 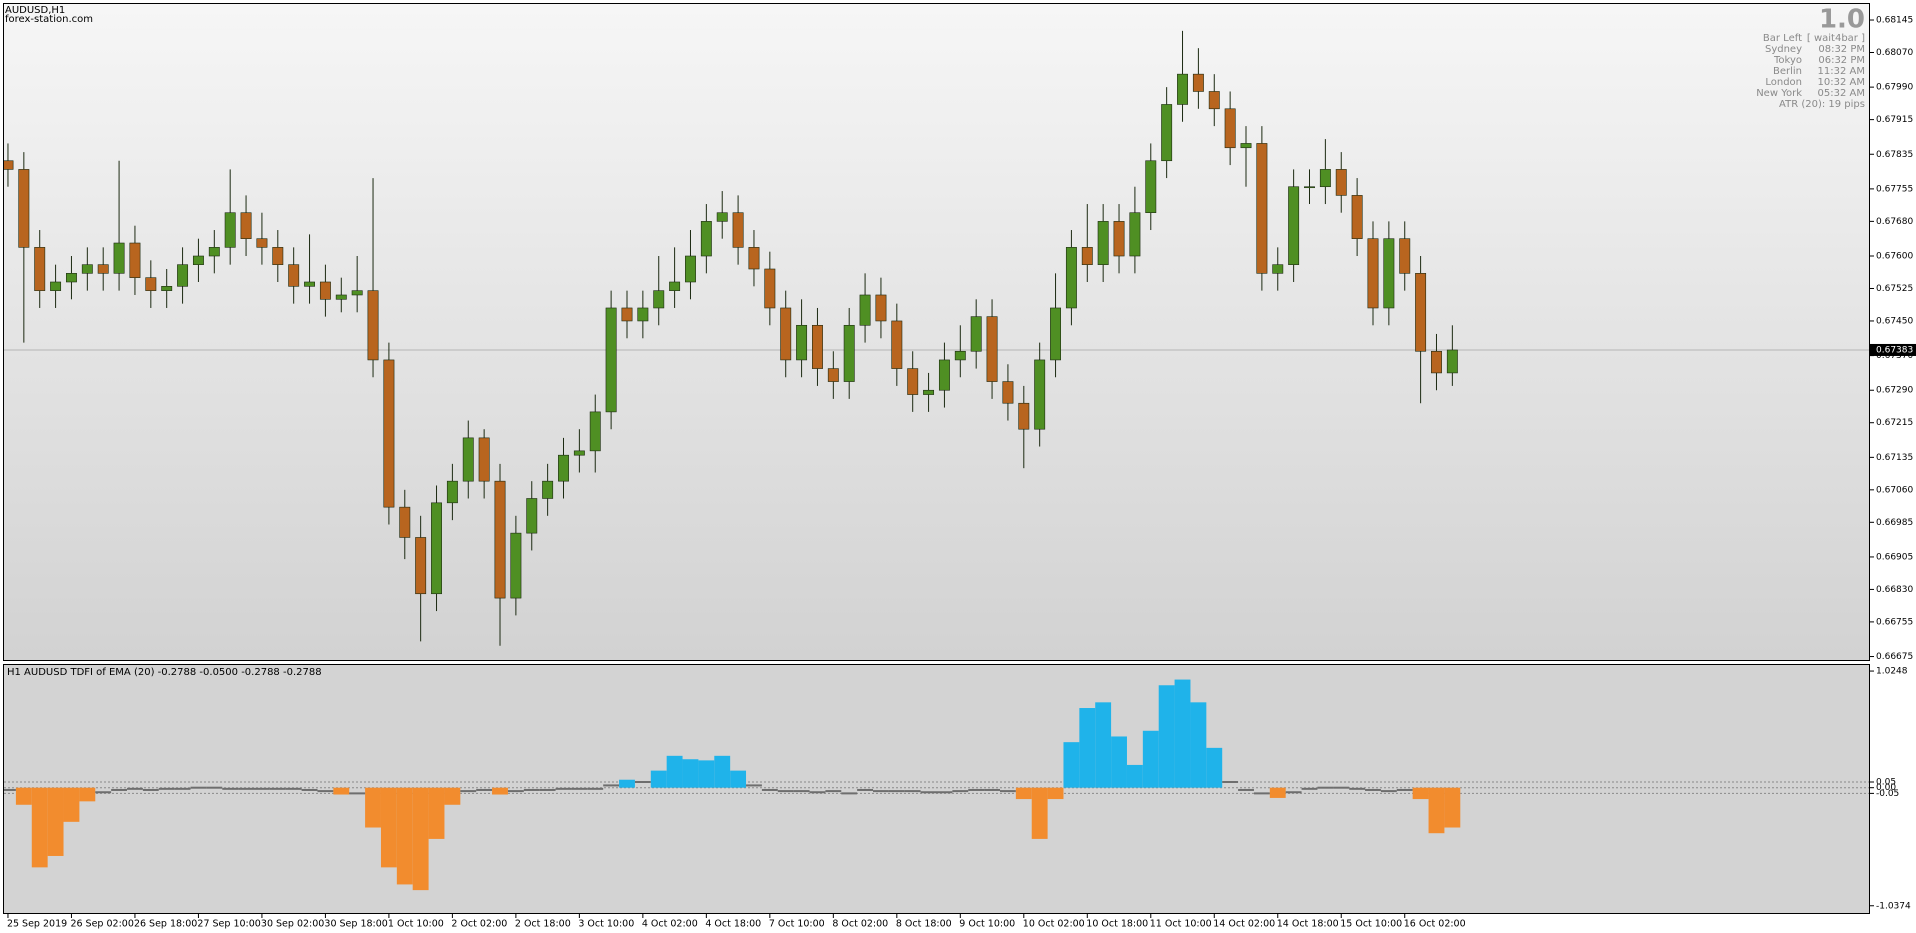 What do you see at coordinates (165, 924) in the screenshot?
I see `x-tick-label: 26 Sep 18:00` at bounding box center [165, 924].